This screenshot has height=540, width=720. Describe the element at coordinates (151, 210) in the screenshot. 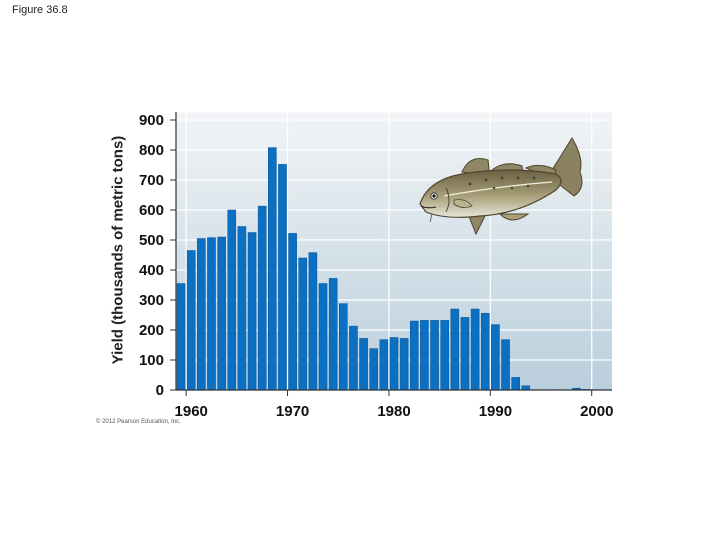

I see `y-tick-label: 600` at that location.